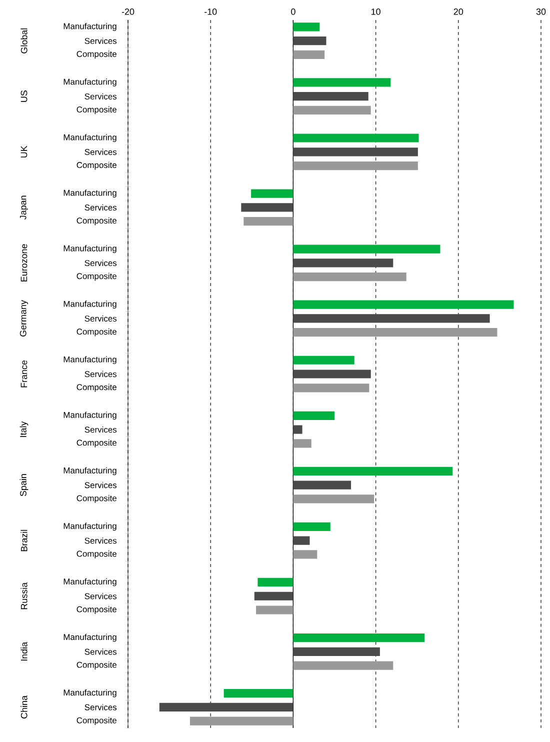 The image size is (550, 742). What do you see at coordinates (24, 41) in the screenshot?
I see `text: Global` at bounding box center [24, 41].